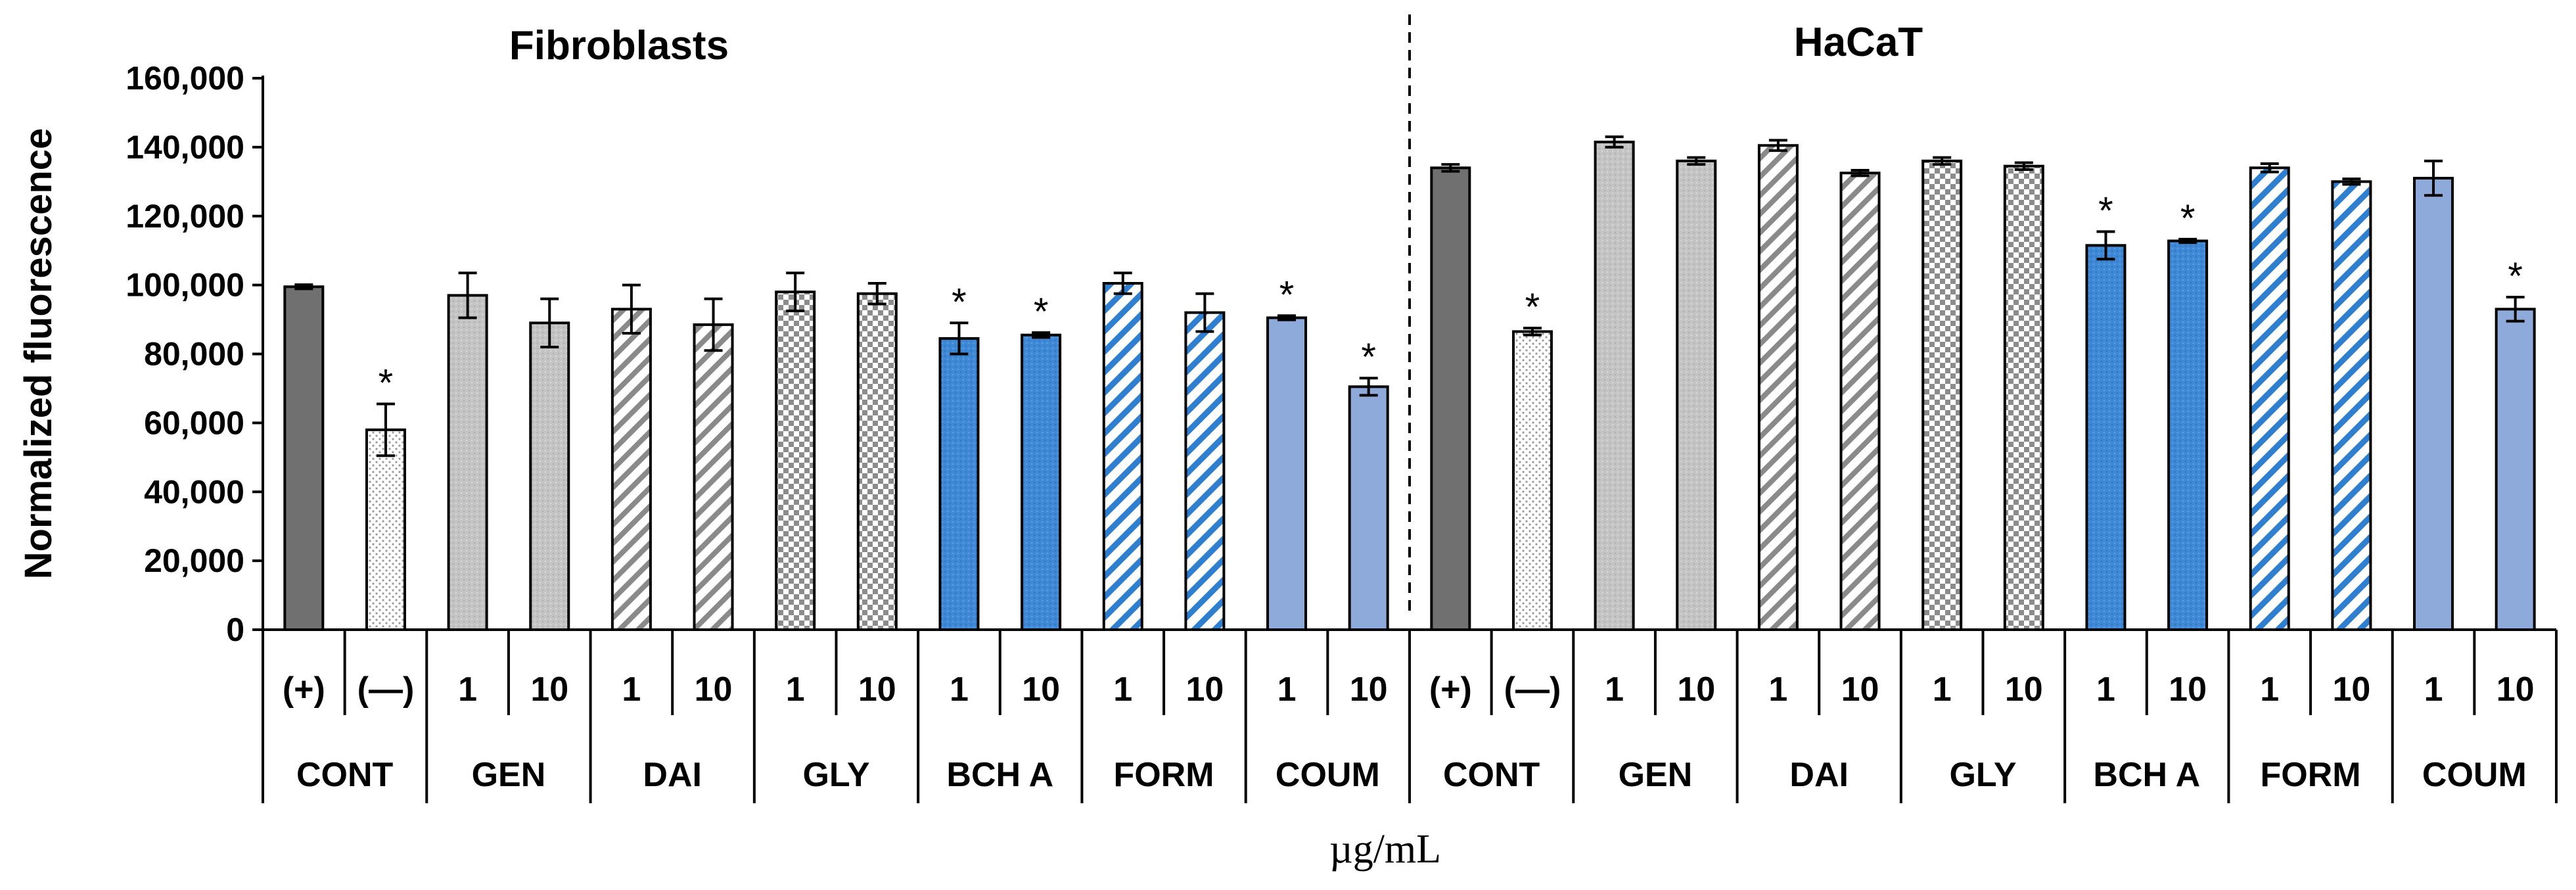 The height and width of the screenshot is (890, 2576). Describe the element at coordinates (194, 422) in the screenshot. I see `y-tick-label: 60,000` at that location.